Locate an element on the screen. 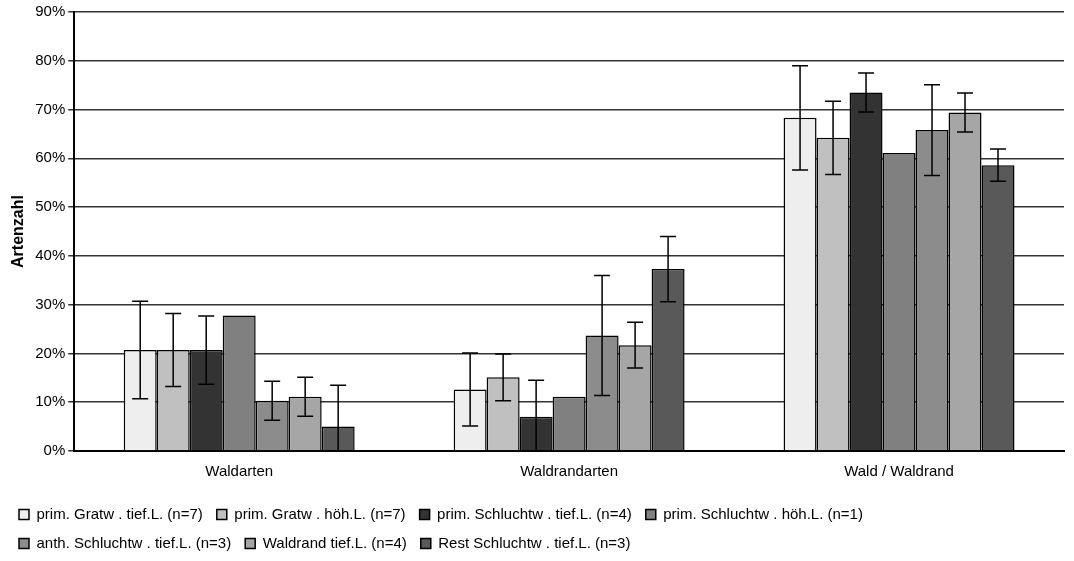 The height and width of the screenshot is (561, 1074). y-tick-label: 60% is located at coordinates (50, 157).